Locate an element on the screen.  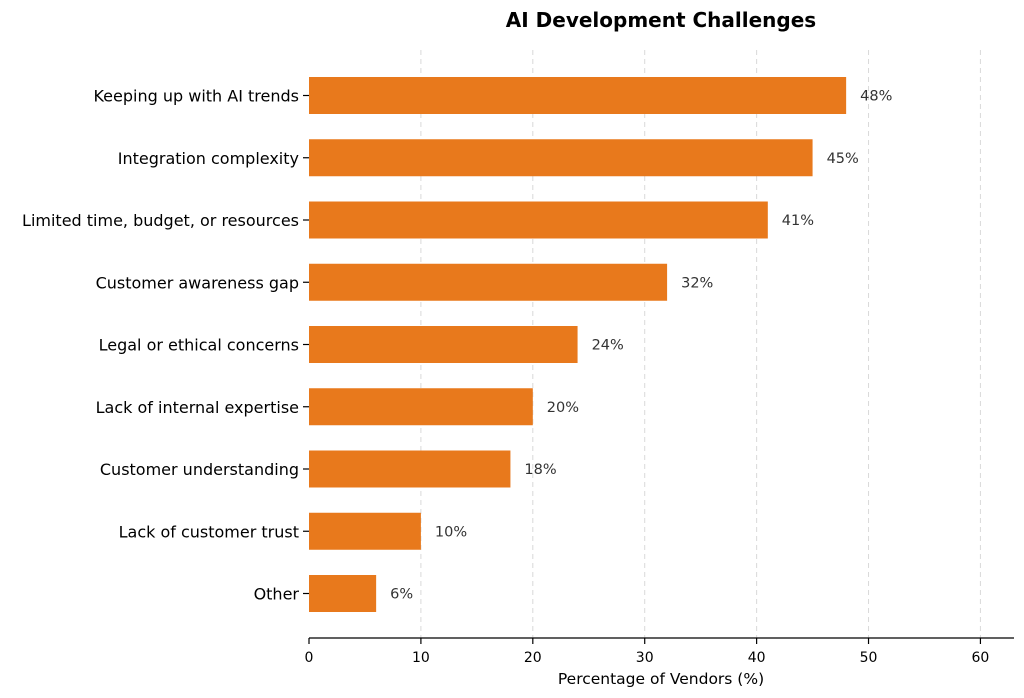
x-axis-title: Percentage of Vendors (%) is located at coordinates (661, 679).